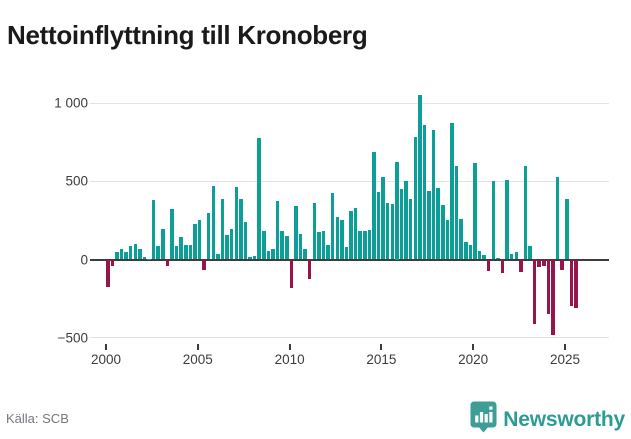  What do you see at coordinates (349, 259) in the screenshot?
I see `zero-line` at bounding box center [349, 259].